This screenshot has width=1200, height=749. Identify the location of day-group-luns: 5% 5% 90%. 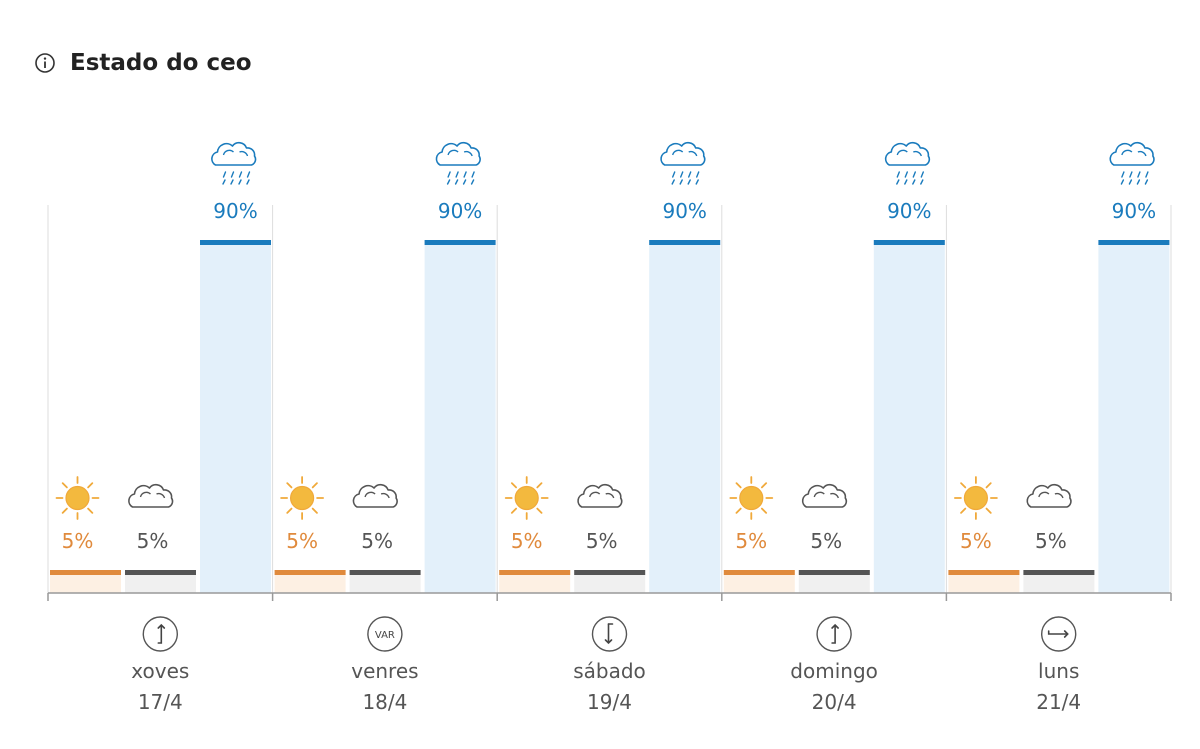
(1059, 367).